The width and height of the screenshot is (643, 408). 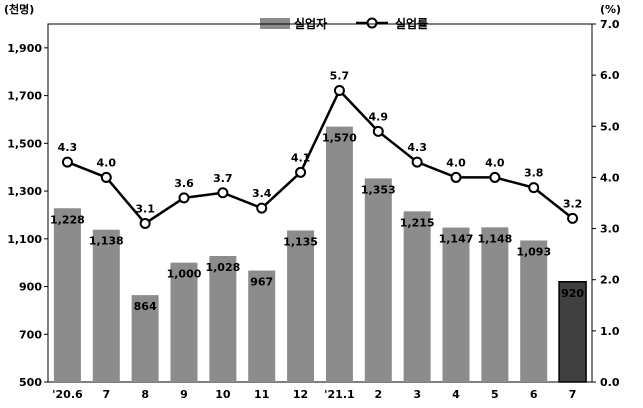 I want to click on bar-value-label: 1,570, so click(x=339, y=138).